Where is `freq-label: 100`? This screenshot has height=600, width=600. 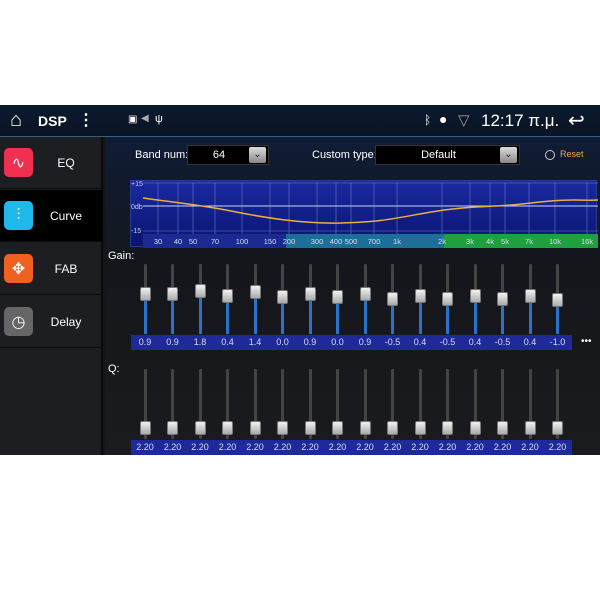 freq-label: 100 is located at coordinates (242, 241).